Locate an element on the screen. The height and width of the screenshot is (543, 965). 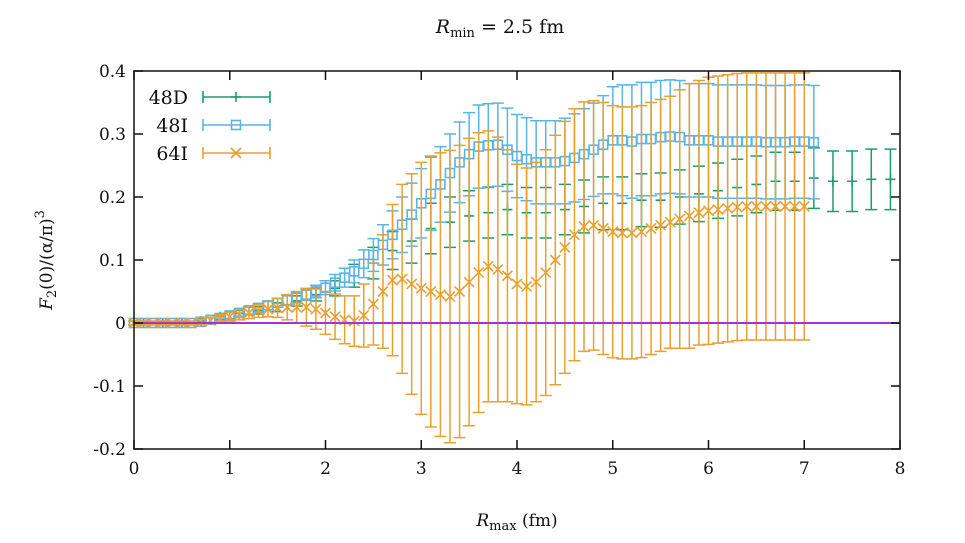
legend-item: 48D is located at coordinates (210, 98).